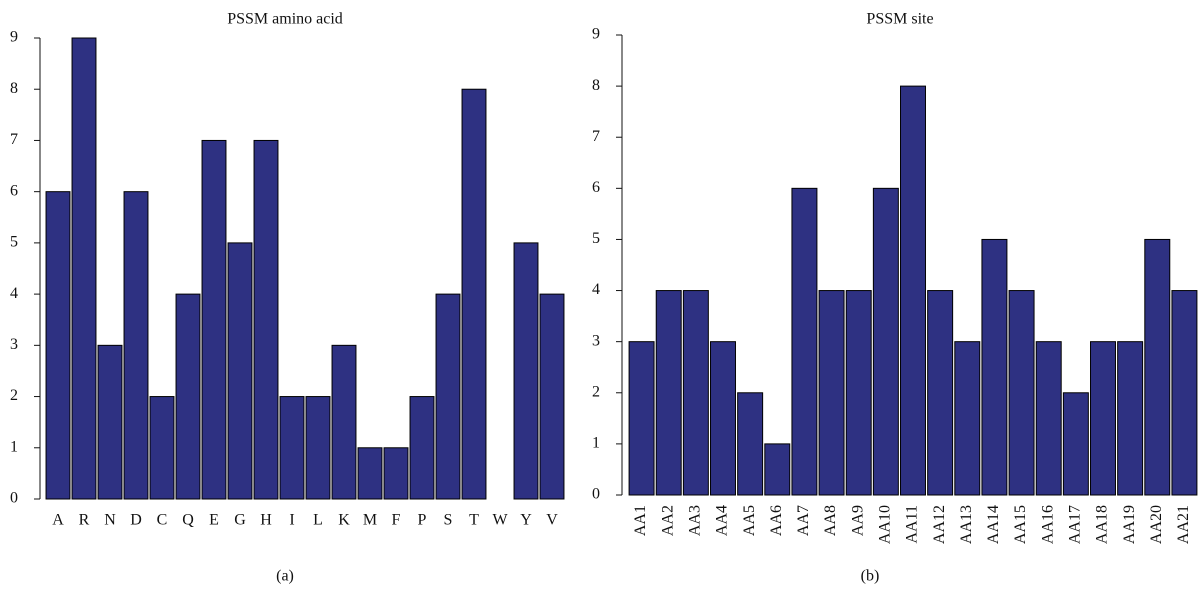 The image size is (1199, 592). I want to click on x-tick-label: P, so click(422, 520).